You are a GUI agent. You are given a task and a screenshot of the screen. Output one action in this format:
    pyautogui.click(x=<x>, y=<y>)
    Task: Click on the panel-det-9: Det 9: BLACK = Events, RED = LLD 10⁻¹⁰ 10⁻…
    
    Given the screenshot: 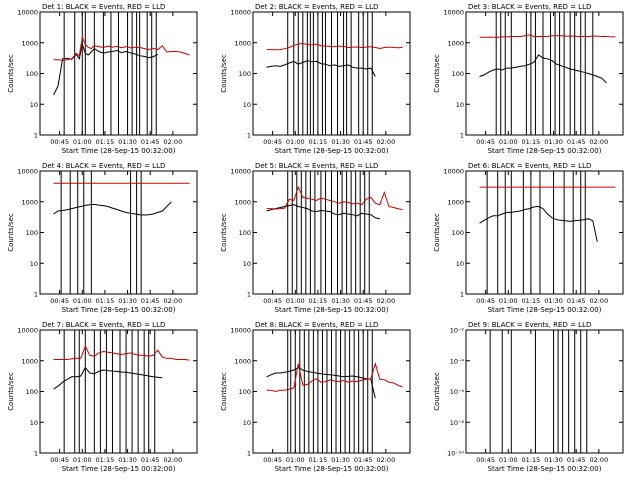 What is the action you would take?
    pyautogui.click(x=528, y=397)
    